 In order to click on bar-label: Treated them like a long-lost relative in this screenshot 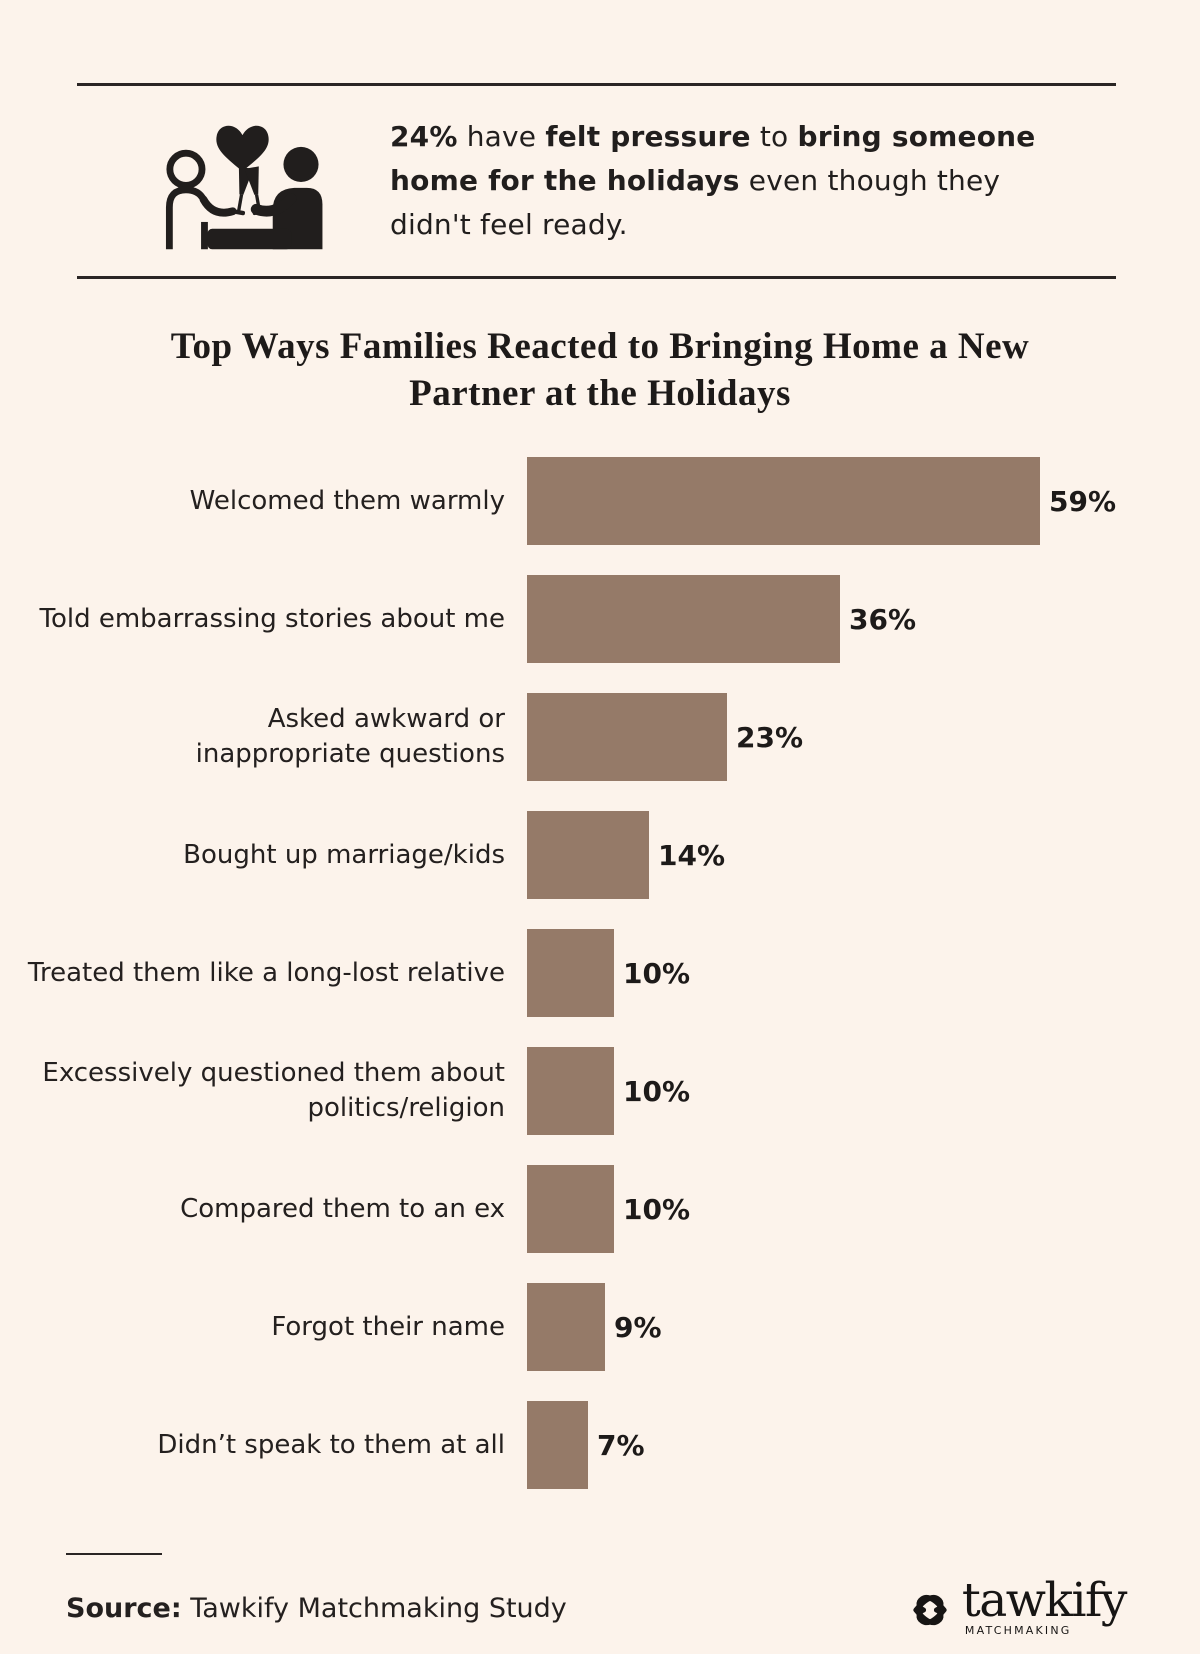, I will do `click(266, 972)`.